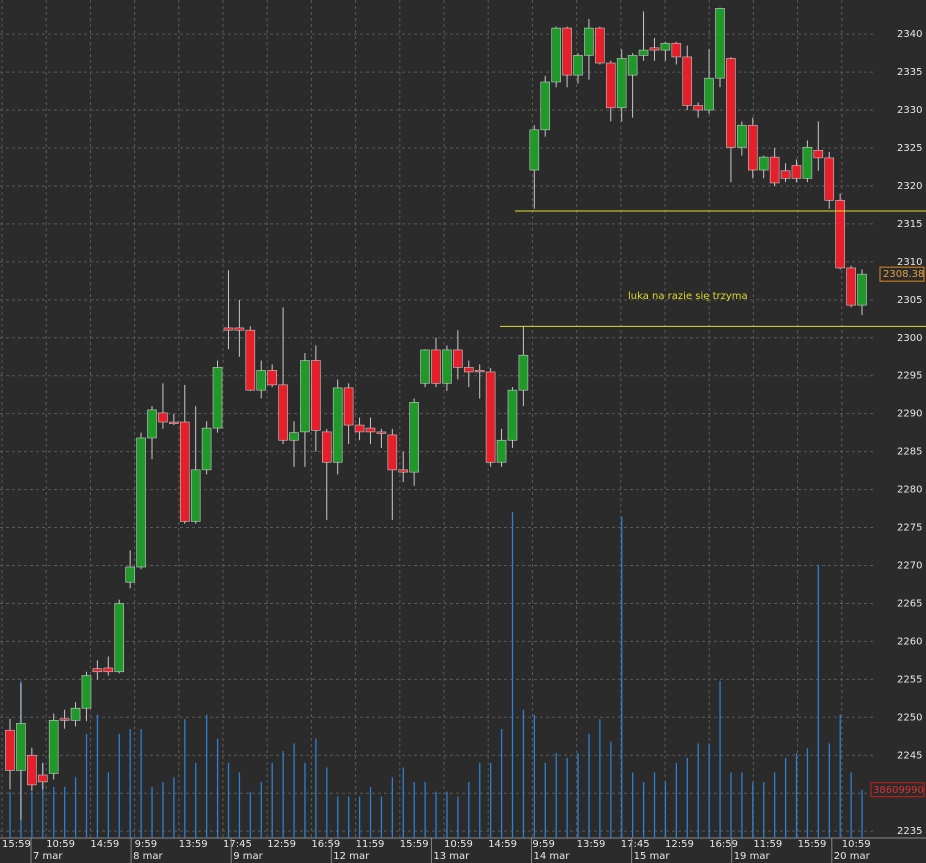 This screenshot has width=926, height=863. I want to click on date-label: 15 mar, so click(652, 856).